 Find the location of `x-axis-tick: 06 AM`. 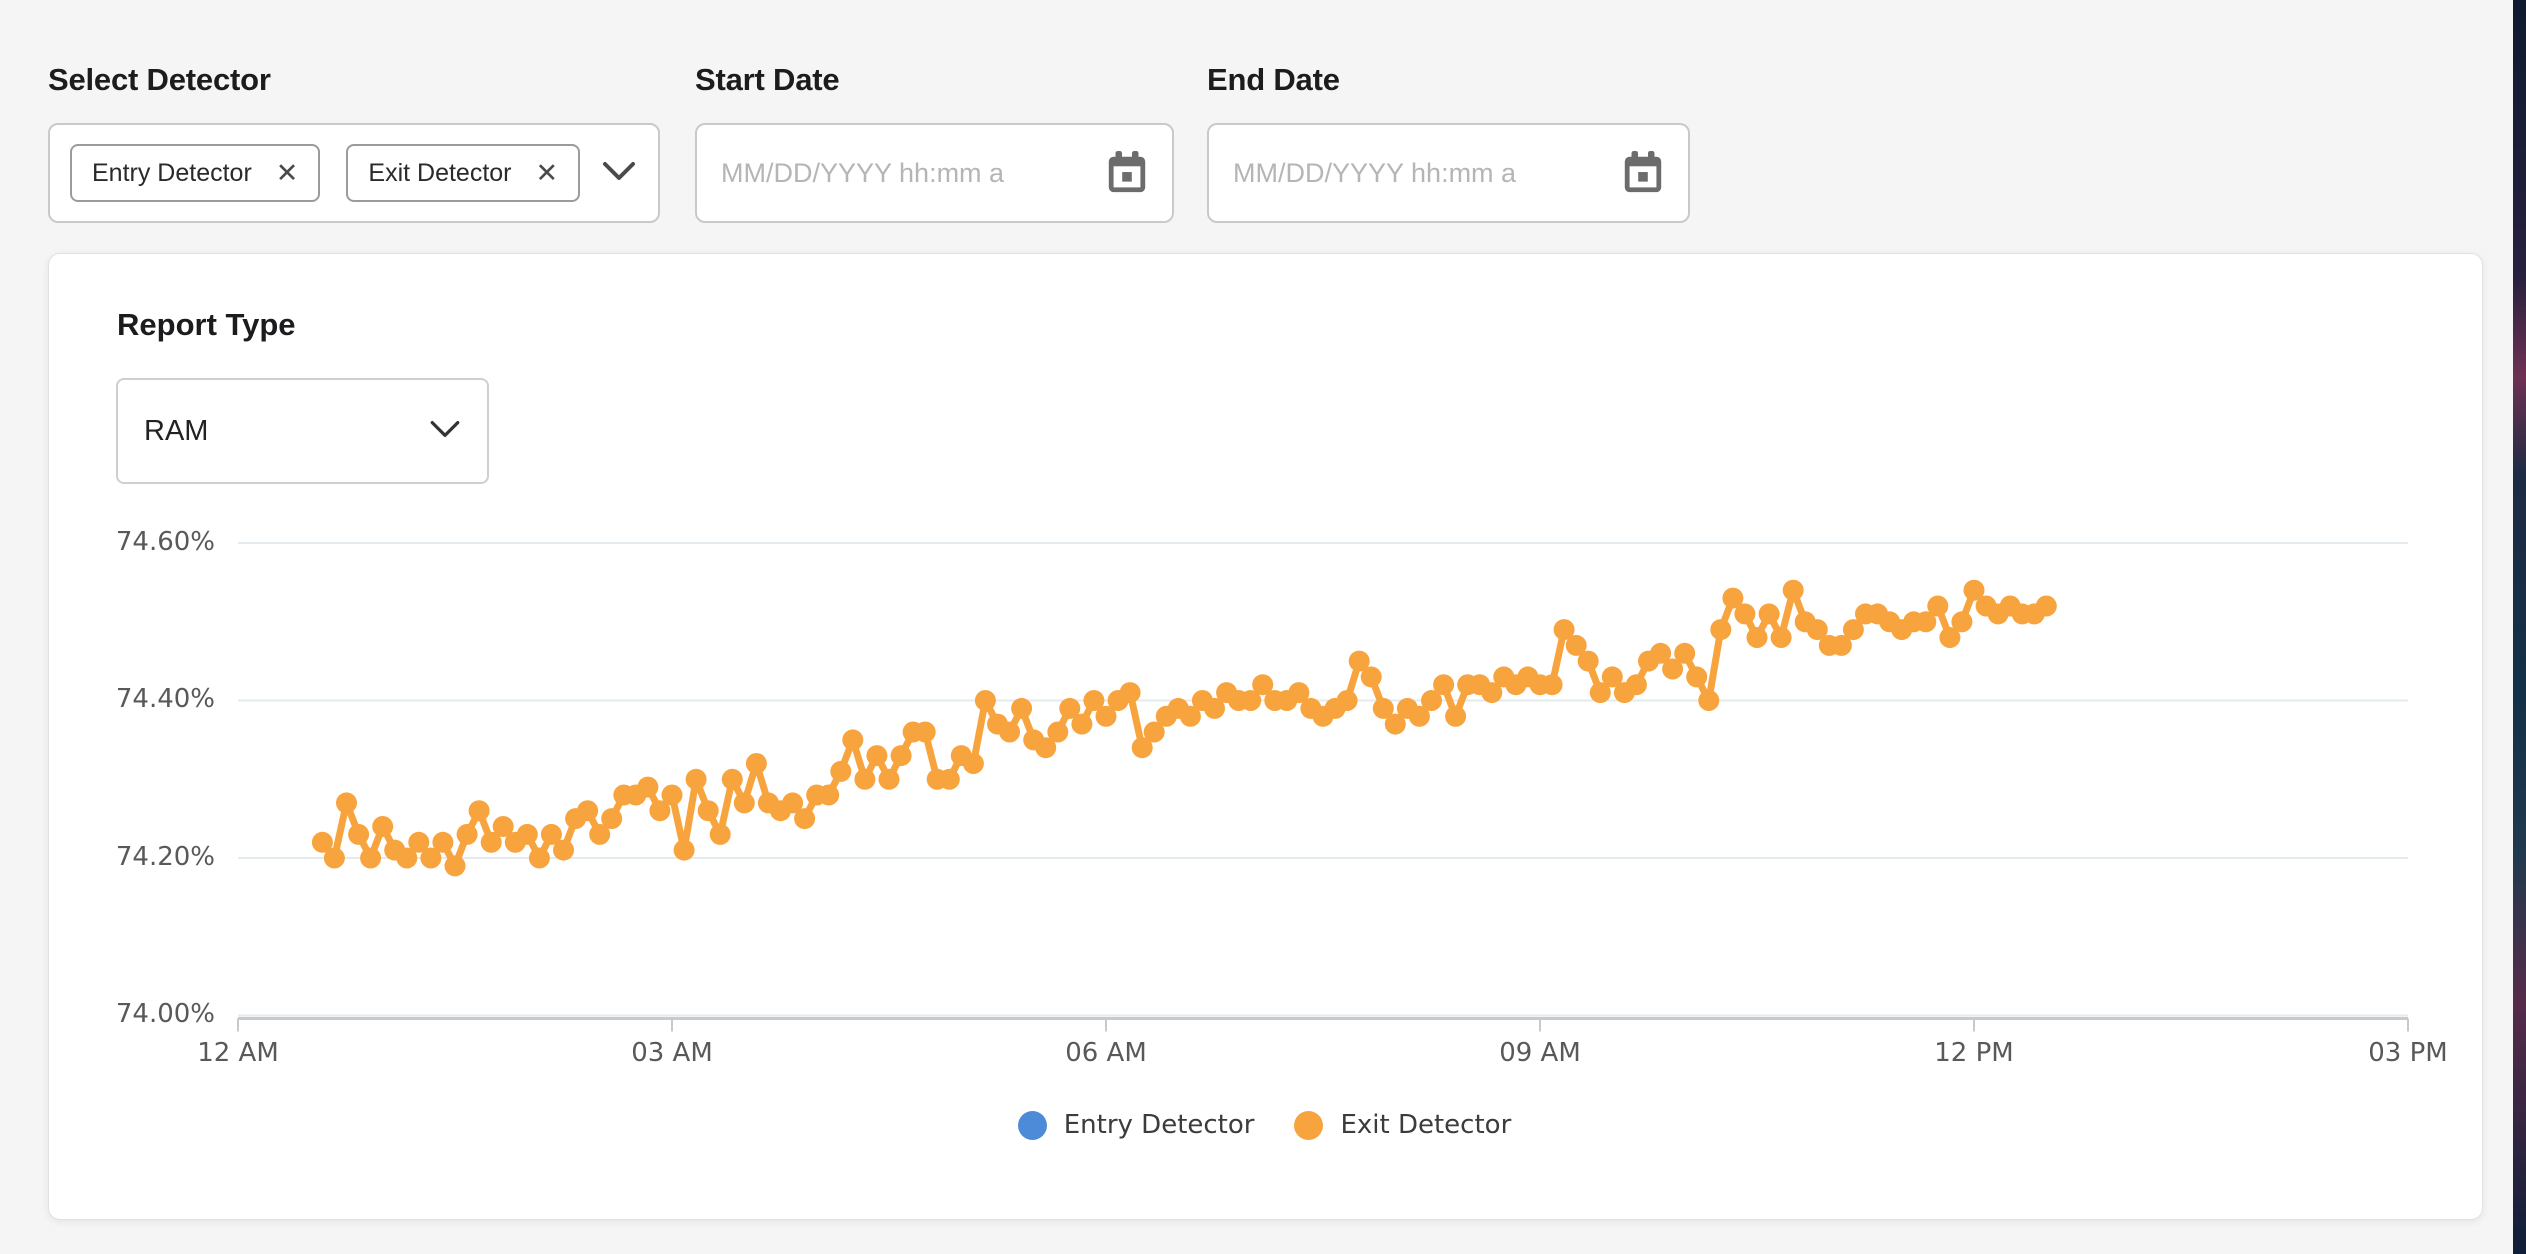

x-axis-tick: 06 AM is located at coordinates (1106, 1053).